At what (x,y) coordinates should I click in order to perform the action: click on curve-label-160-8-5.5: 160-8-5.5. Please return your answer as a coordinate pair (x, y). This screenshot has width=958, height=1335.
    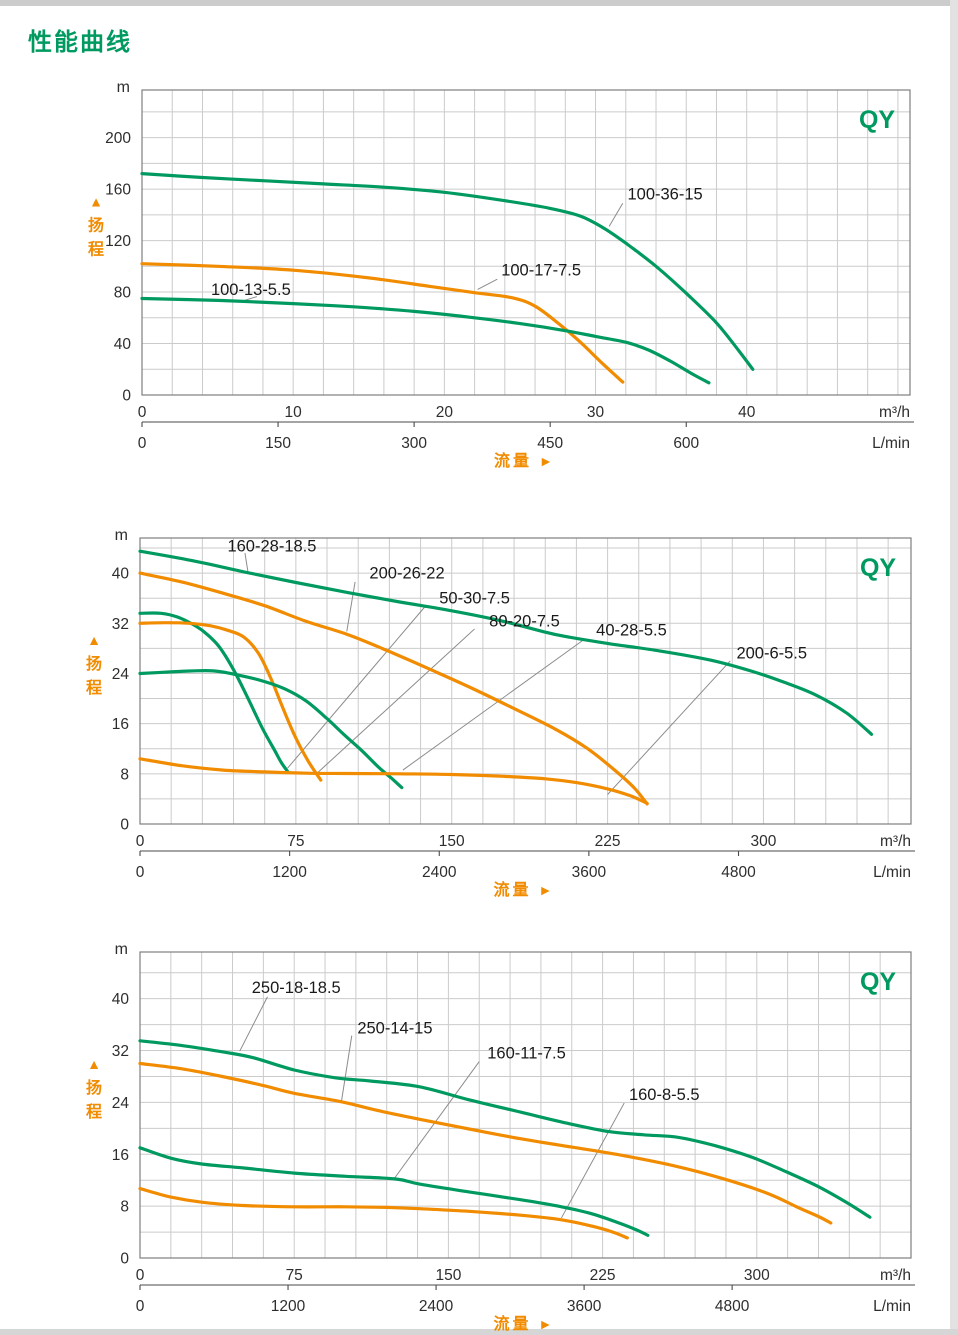
    Looking at the image, I should click on (664, 1095).